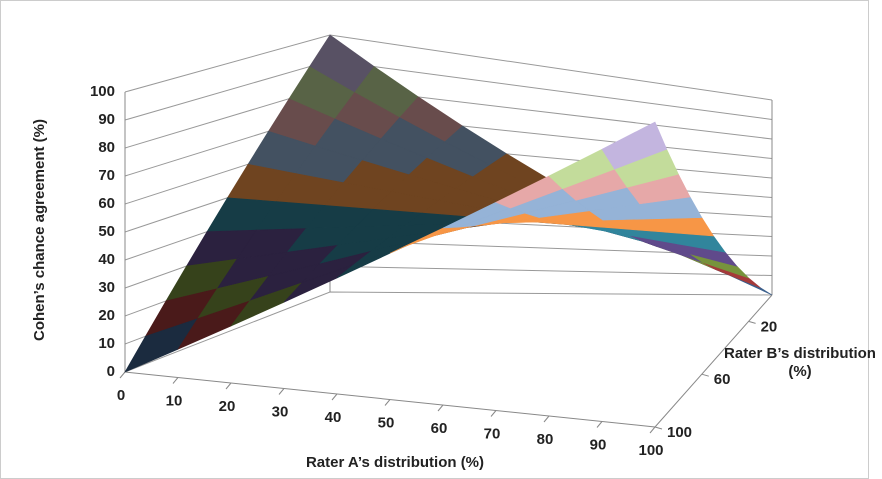 The height and width of the screenshot is (479, 882). I want to click on x-tick-label: 100, so click(650, 450).